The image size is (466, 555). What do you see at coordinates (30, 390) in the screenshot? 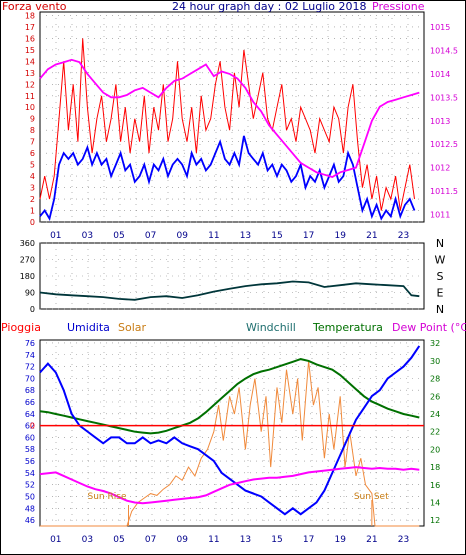
I see `bottom-y-left-tick-68: 68` at bounding box center [30, 390].